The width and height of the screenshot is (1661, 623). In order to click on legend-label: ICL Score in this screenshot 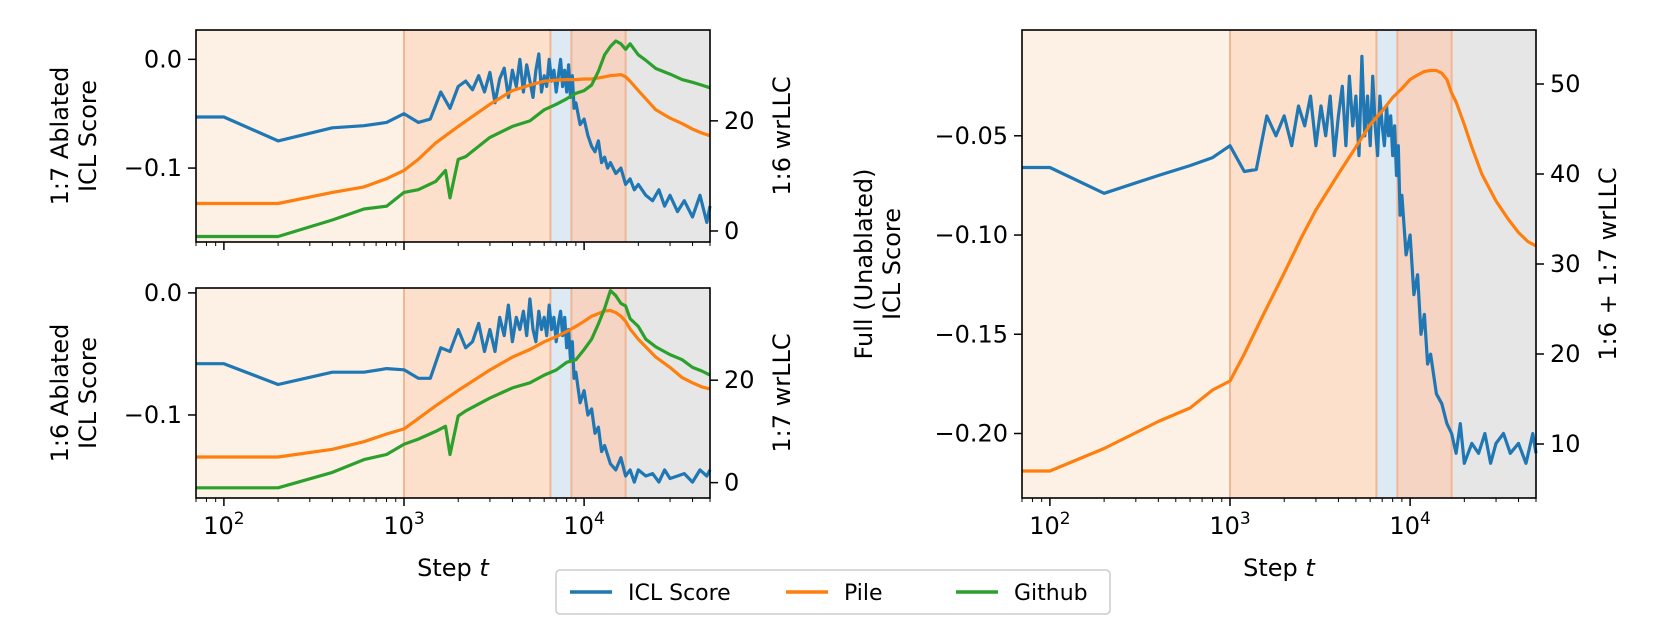, I will do `click(679, 593)`.